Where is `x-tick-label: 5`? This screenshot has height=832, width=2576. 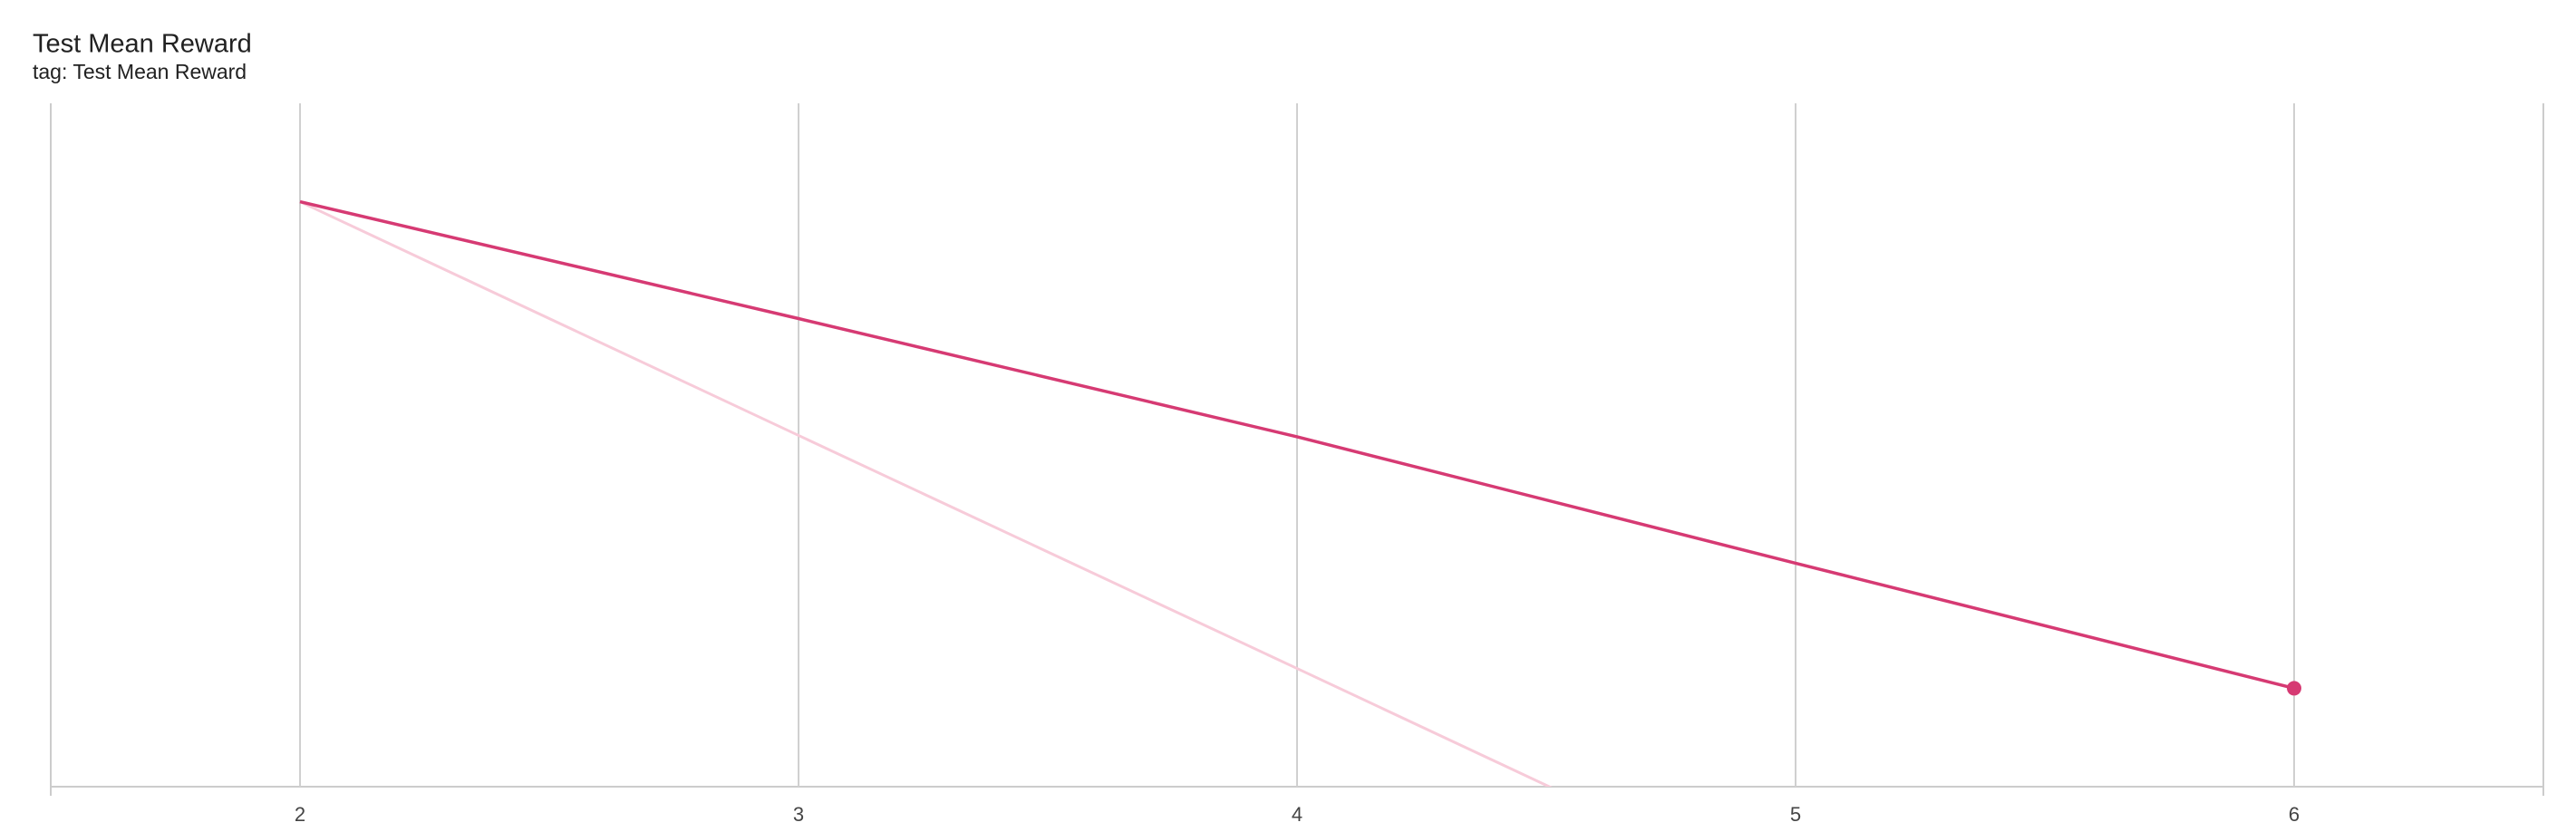 x-tick-label: 5 is located at coordinates (1795, 814).